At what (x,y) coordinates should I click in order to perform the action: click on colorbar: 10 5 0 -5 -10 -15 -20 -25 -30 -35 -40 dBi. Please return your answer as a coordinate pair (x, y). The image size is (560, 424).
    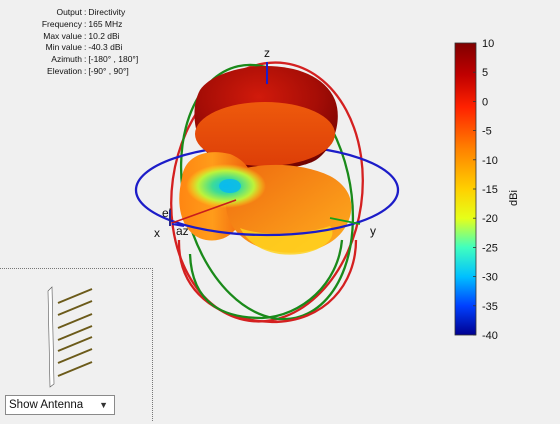
    Looking at the image, I should click on (487, 190).